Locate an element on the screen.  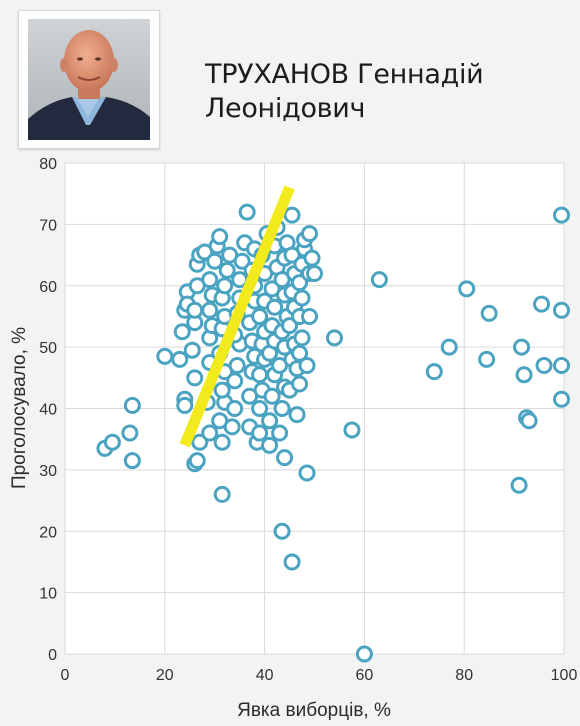
y-tick-label: 40 is located at coordinates (48, 410).